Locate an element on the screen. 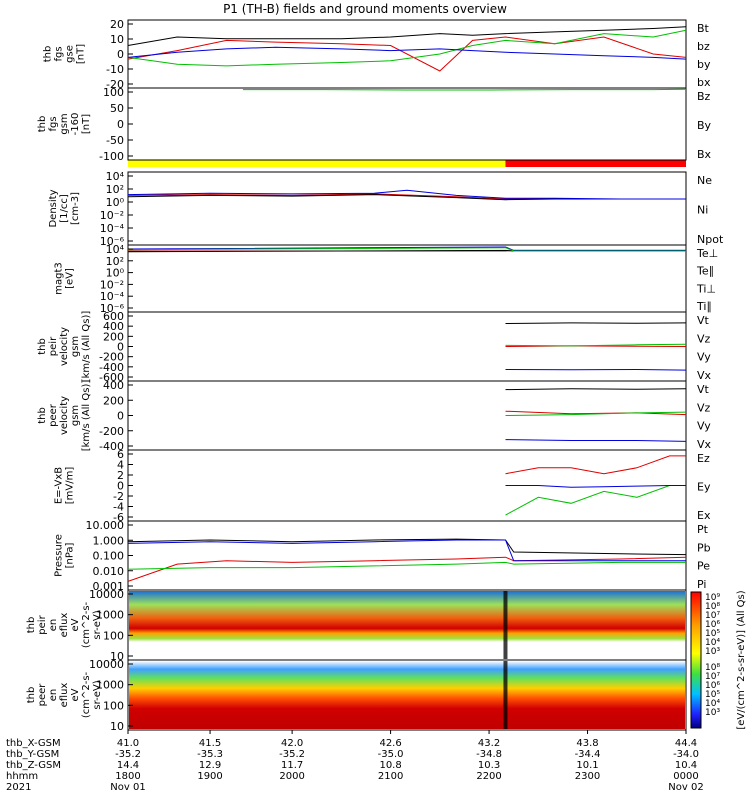 The height and width of the screenshot is (800, 750). y-axis-label-line: [nT] is located at coordinates (81, 54).